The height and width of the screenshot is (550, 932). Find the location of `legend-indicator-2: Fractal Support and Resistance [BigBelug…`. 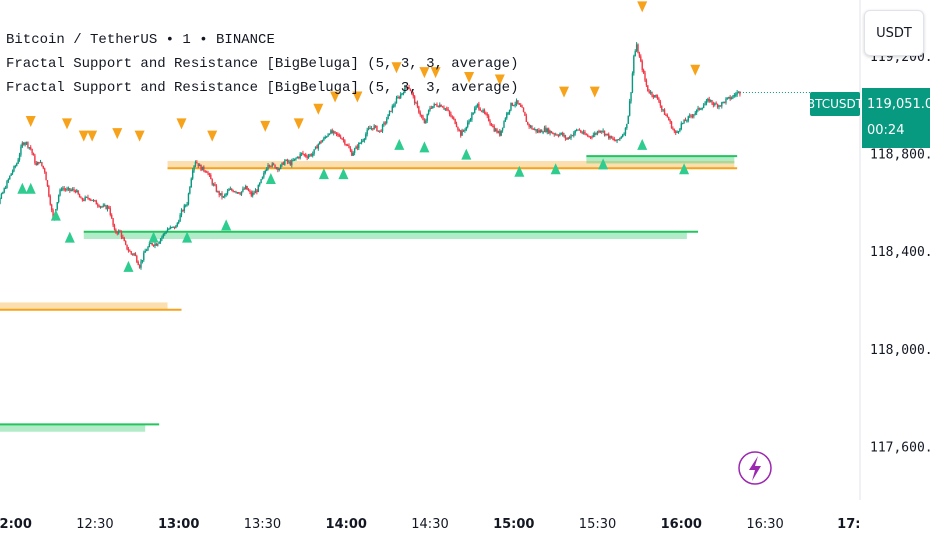

legend-indicator-2: Fractal Support and Resistance [BigBelug… is located at coordinates (262, 88).